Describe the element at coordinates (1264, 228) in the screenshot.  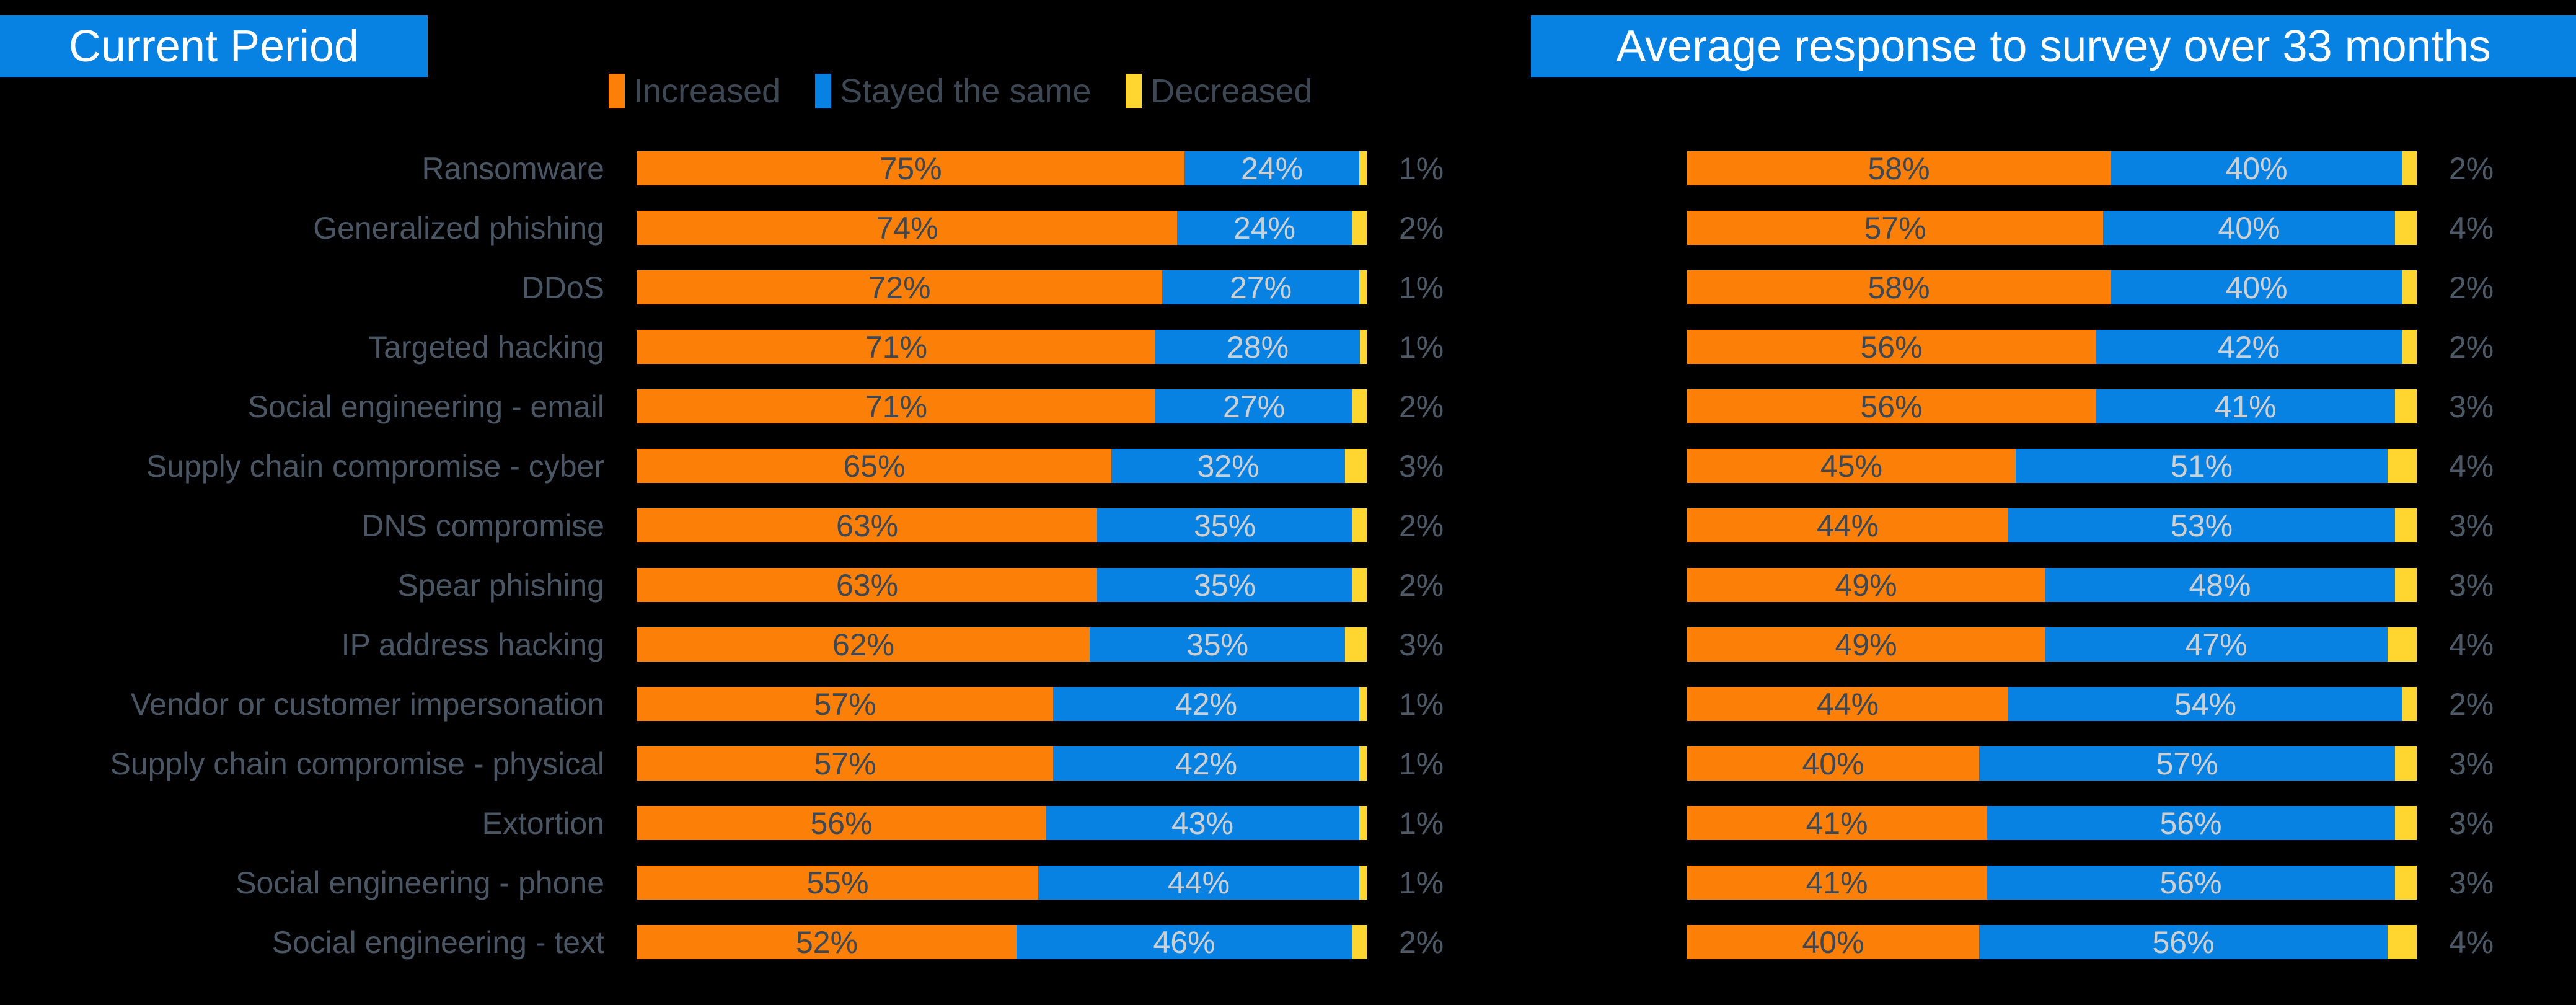
I see `segment-stayed-the-same: 24%` at that location.